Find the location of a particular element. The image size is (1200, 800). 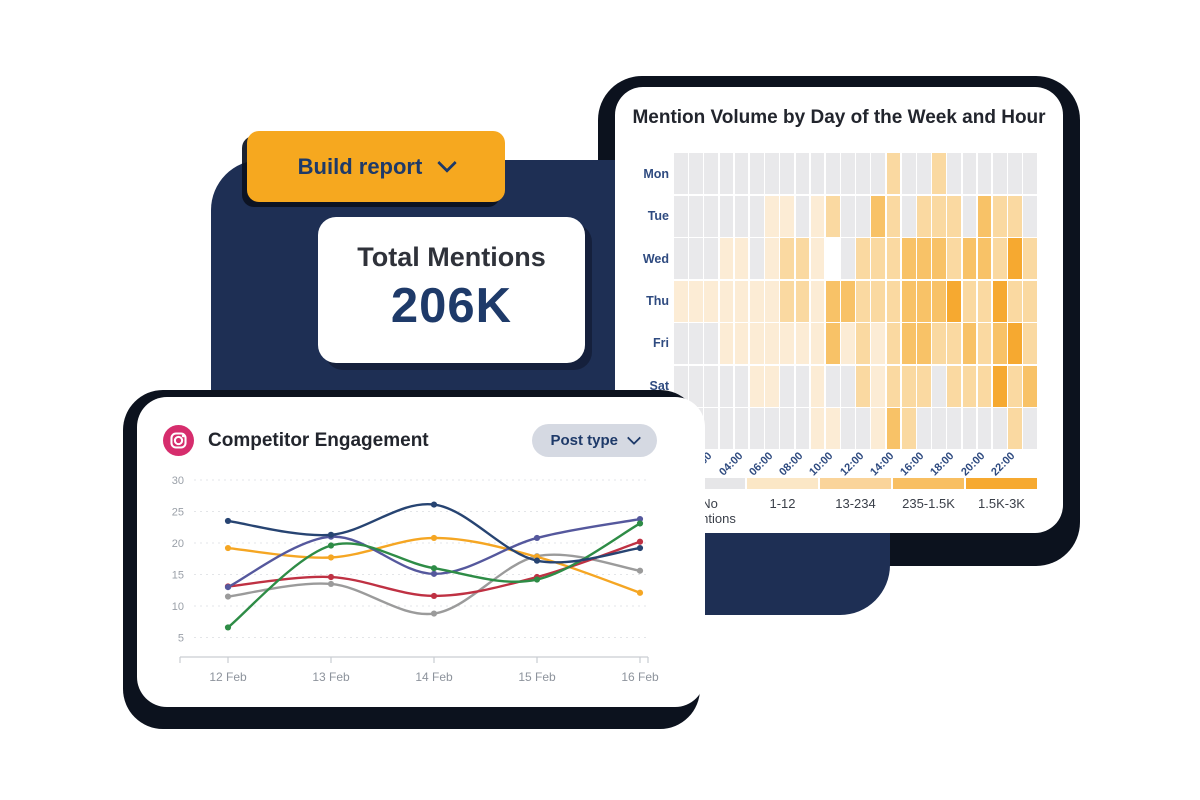

legend-label: 1.5K-3K is located at coordinates (1001, 503).